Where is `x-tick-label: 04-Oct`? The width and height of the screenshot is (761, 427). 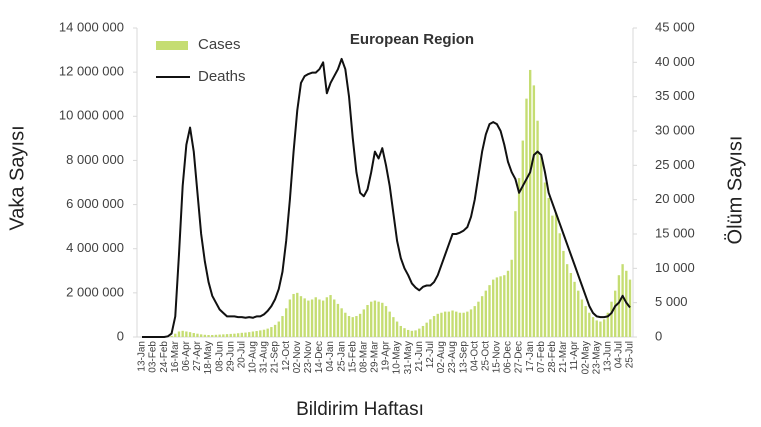 x-tick-label: 04-Oct is located at coordinates (474, 356).